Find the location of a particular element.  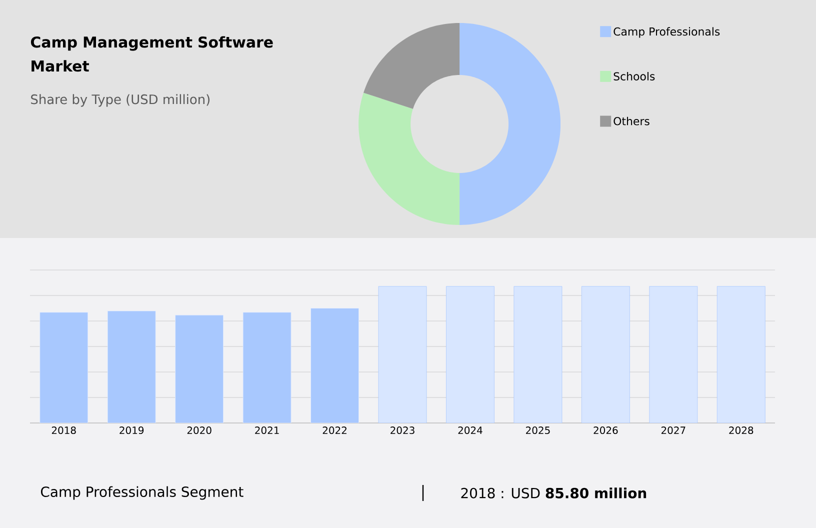

legend-label: Others is located at coordinates (632, 121).